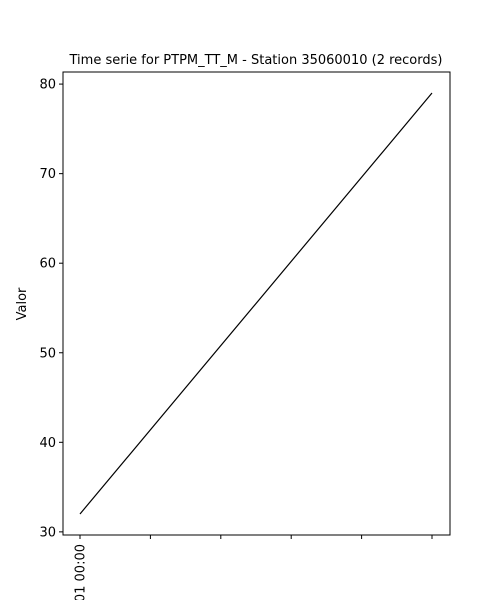  What do you see at coordinates (47, 443) in the screenshot?
I see `y-tick-label: 40` at bounding box center [47, 443].